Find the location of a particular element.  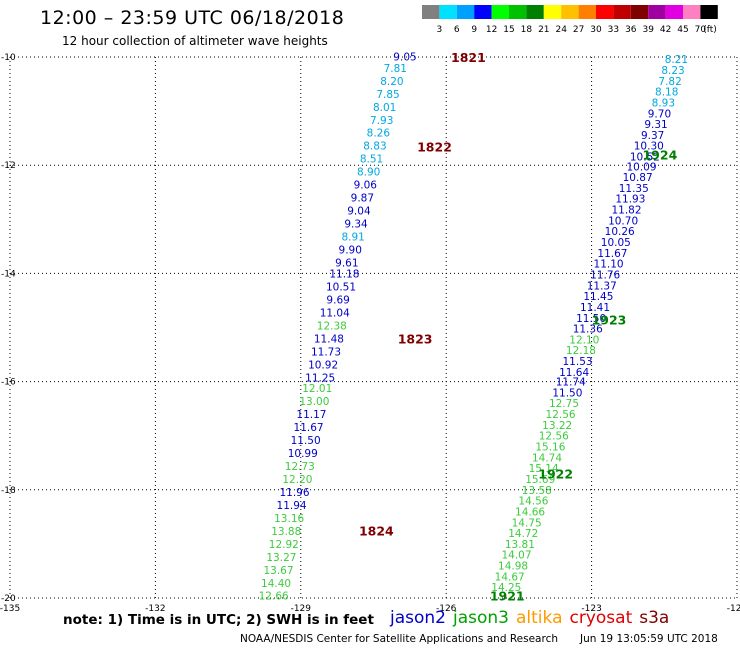

wave-height-value: 8.20 is located at coordinates (391, 82).